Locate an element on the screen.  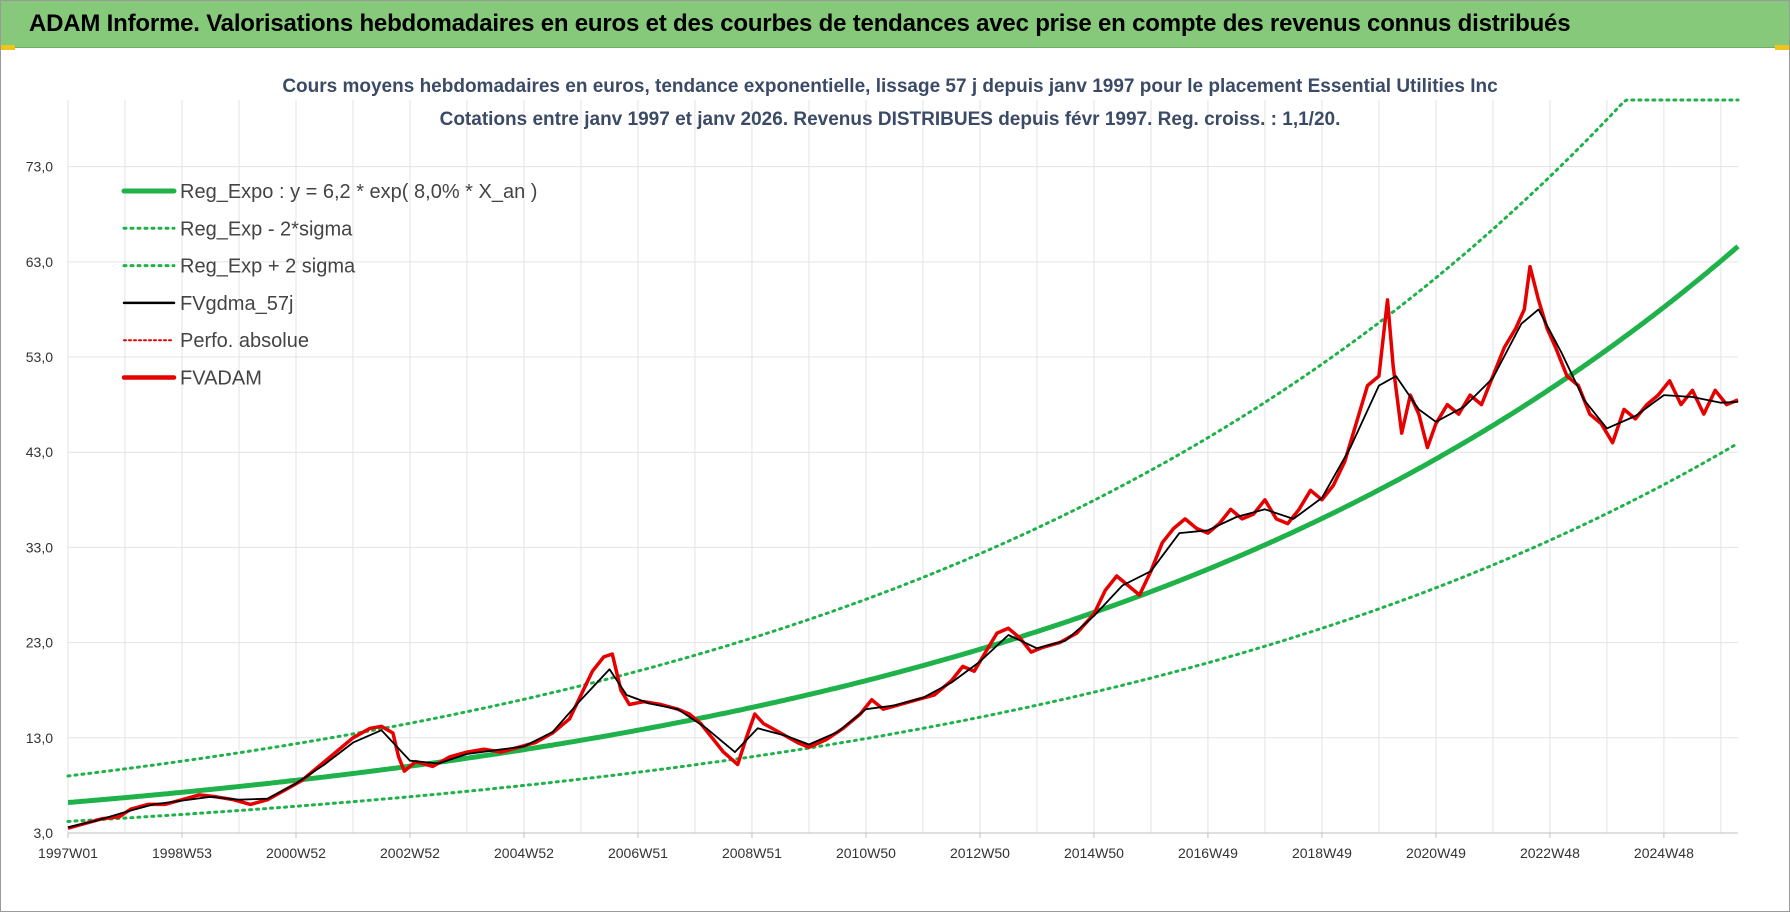
x-tick-label: 1998W53 is located at coordinates (182, 853).